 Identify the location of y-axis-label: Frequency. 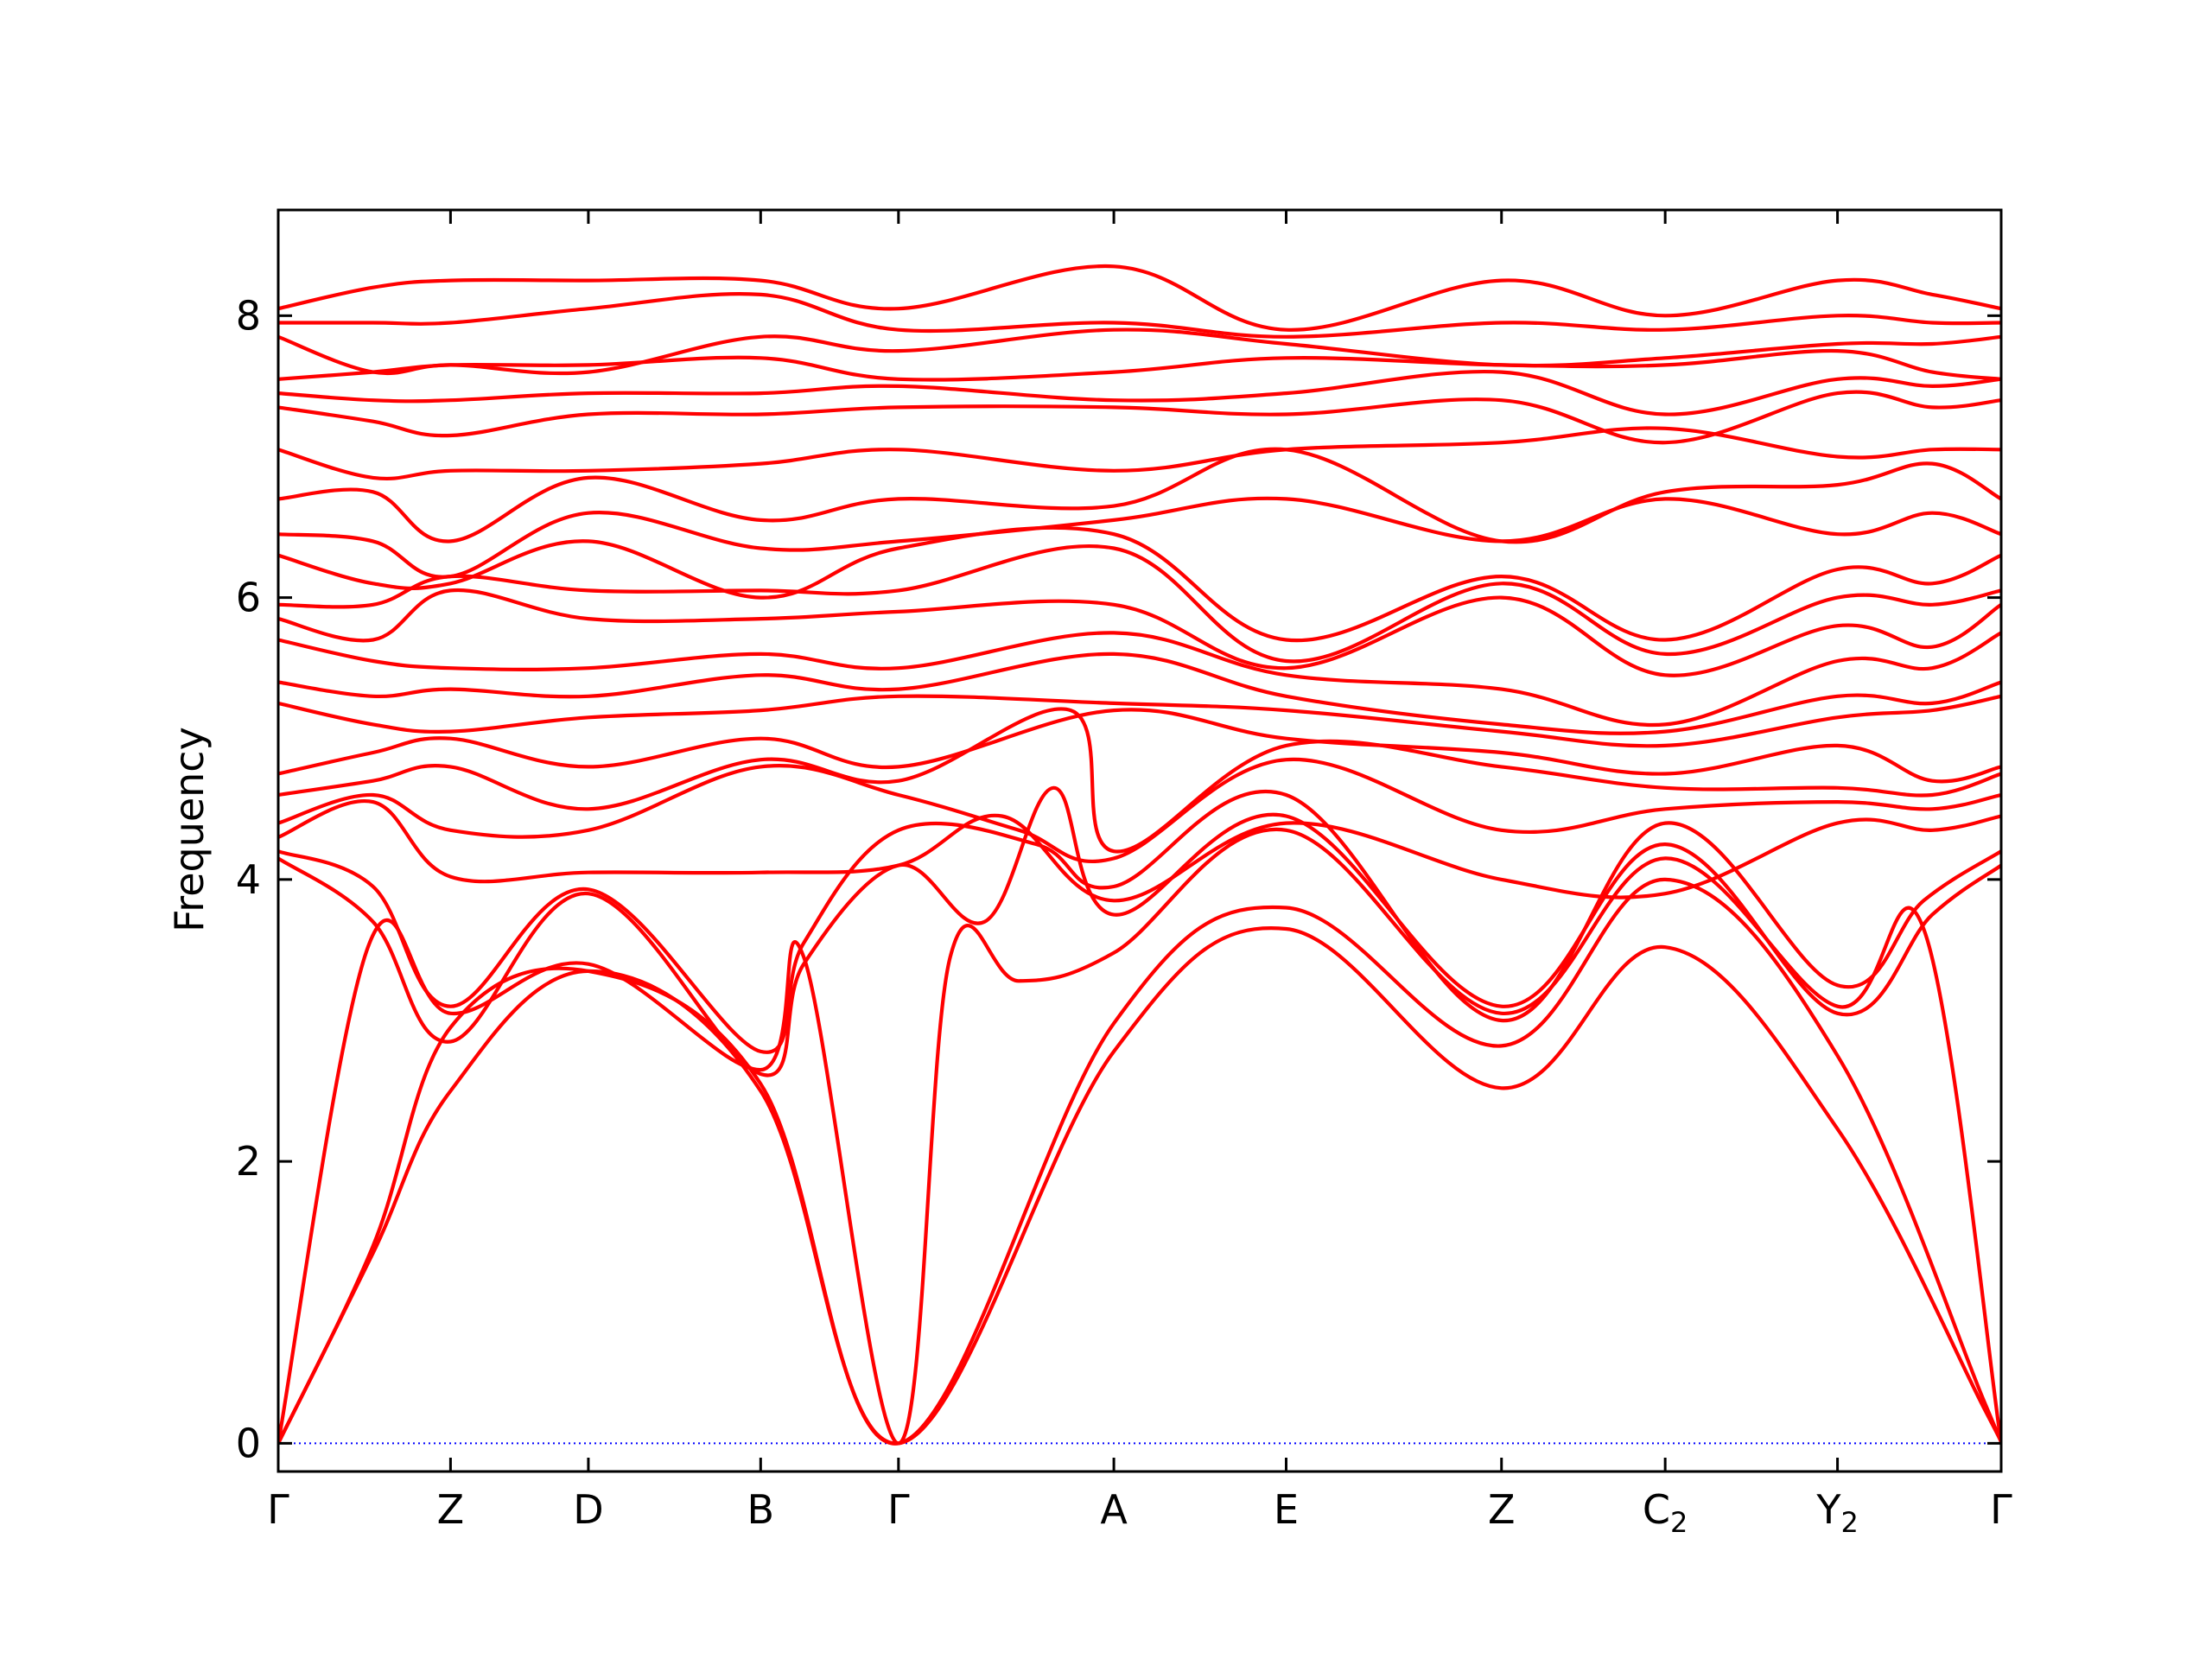
(189, 829).